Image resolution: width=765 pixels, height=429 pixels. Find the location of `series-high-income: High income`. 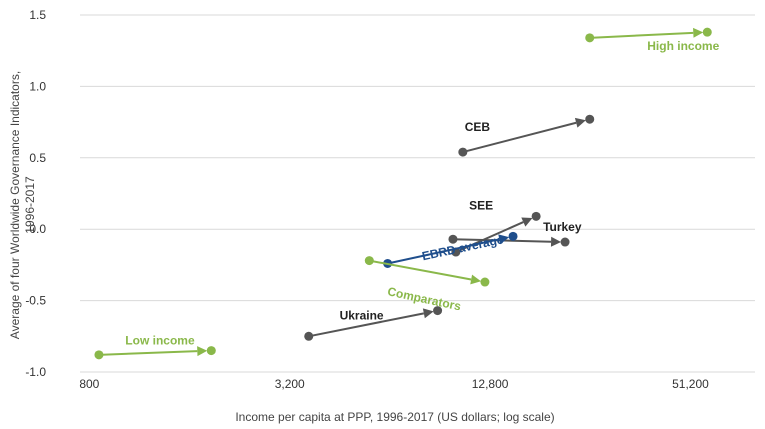

series-high-income: High income is located at coordinates (652, 40).